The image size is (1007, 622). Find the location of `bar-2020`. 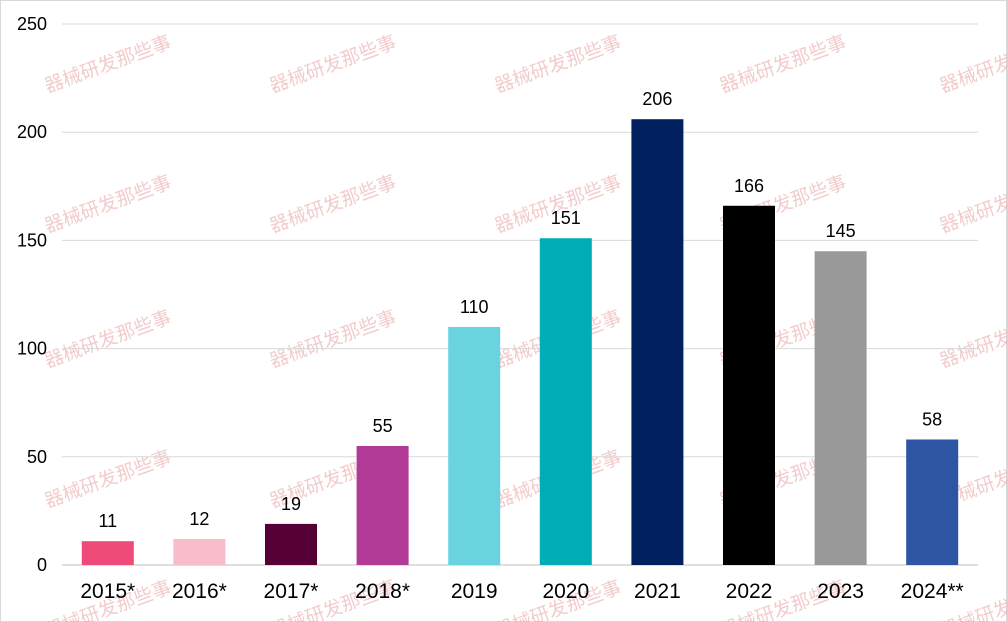

bar-2020 is located at coordinates (565, 401).